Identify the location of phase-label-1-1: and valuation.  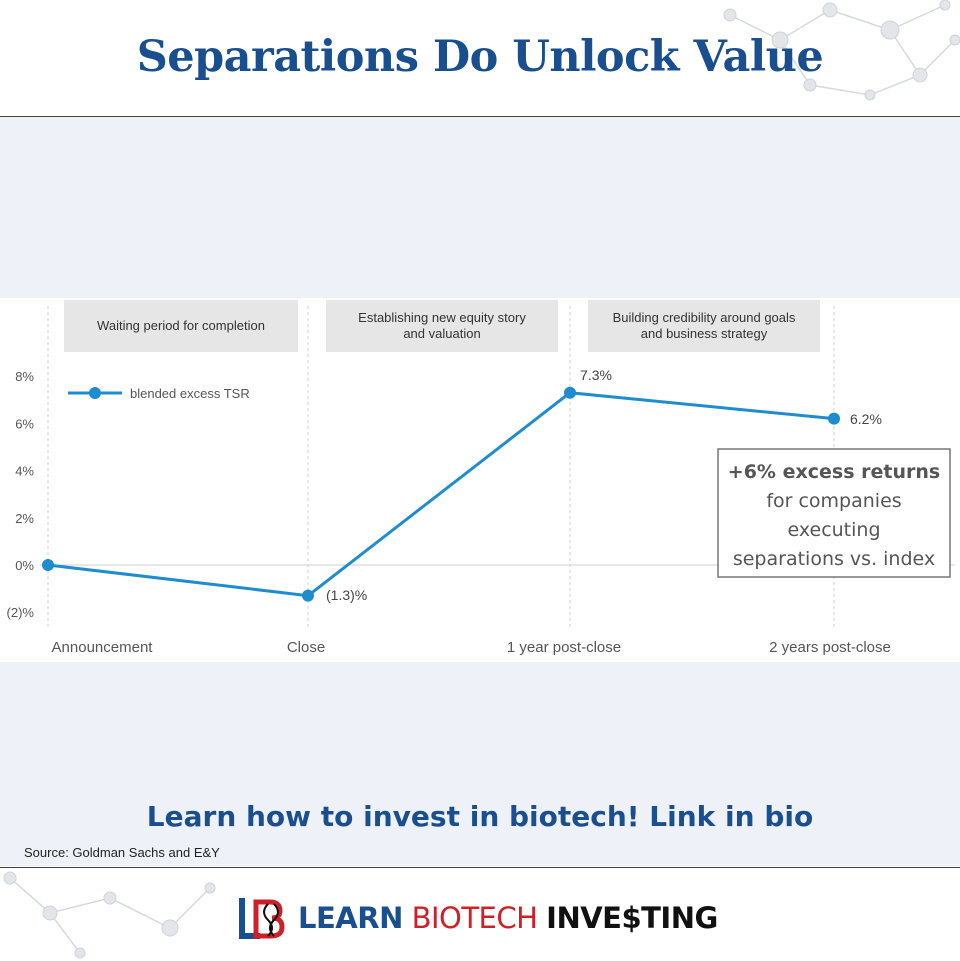
(441, 333).